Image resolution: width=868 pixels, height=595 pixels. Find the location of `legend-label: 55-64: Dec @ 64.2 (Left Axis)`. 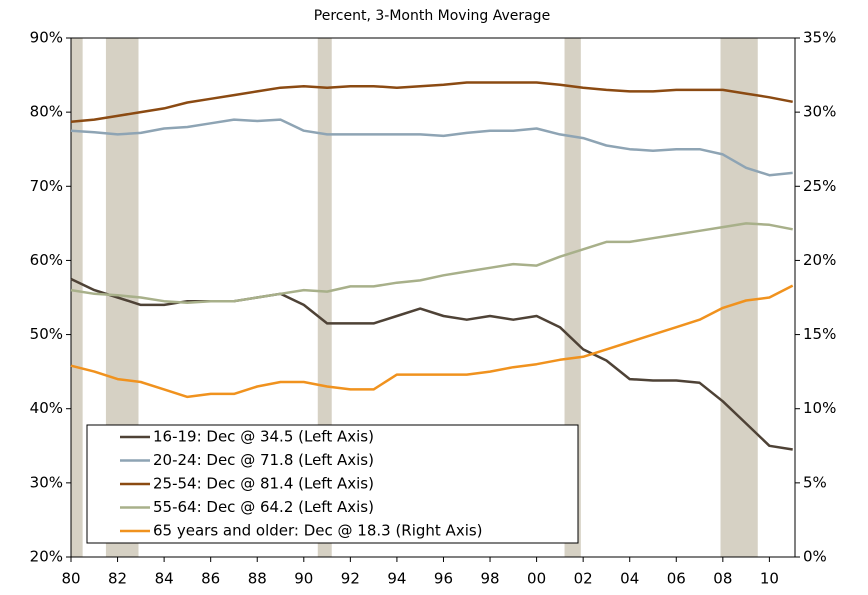

legend-label: 55-64: Dec @ 64.2 (Left Axis) is located at coordinates (263, 507).